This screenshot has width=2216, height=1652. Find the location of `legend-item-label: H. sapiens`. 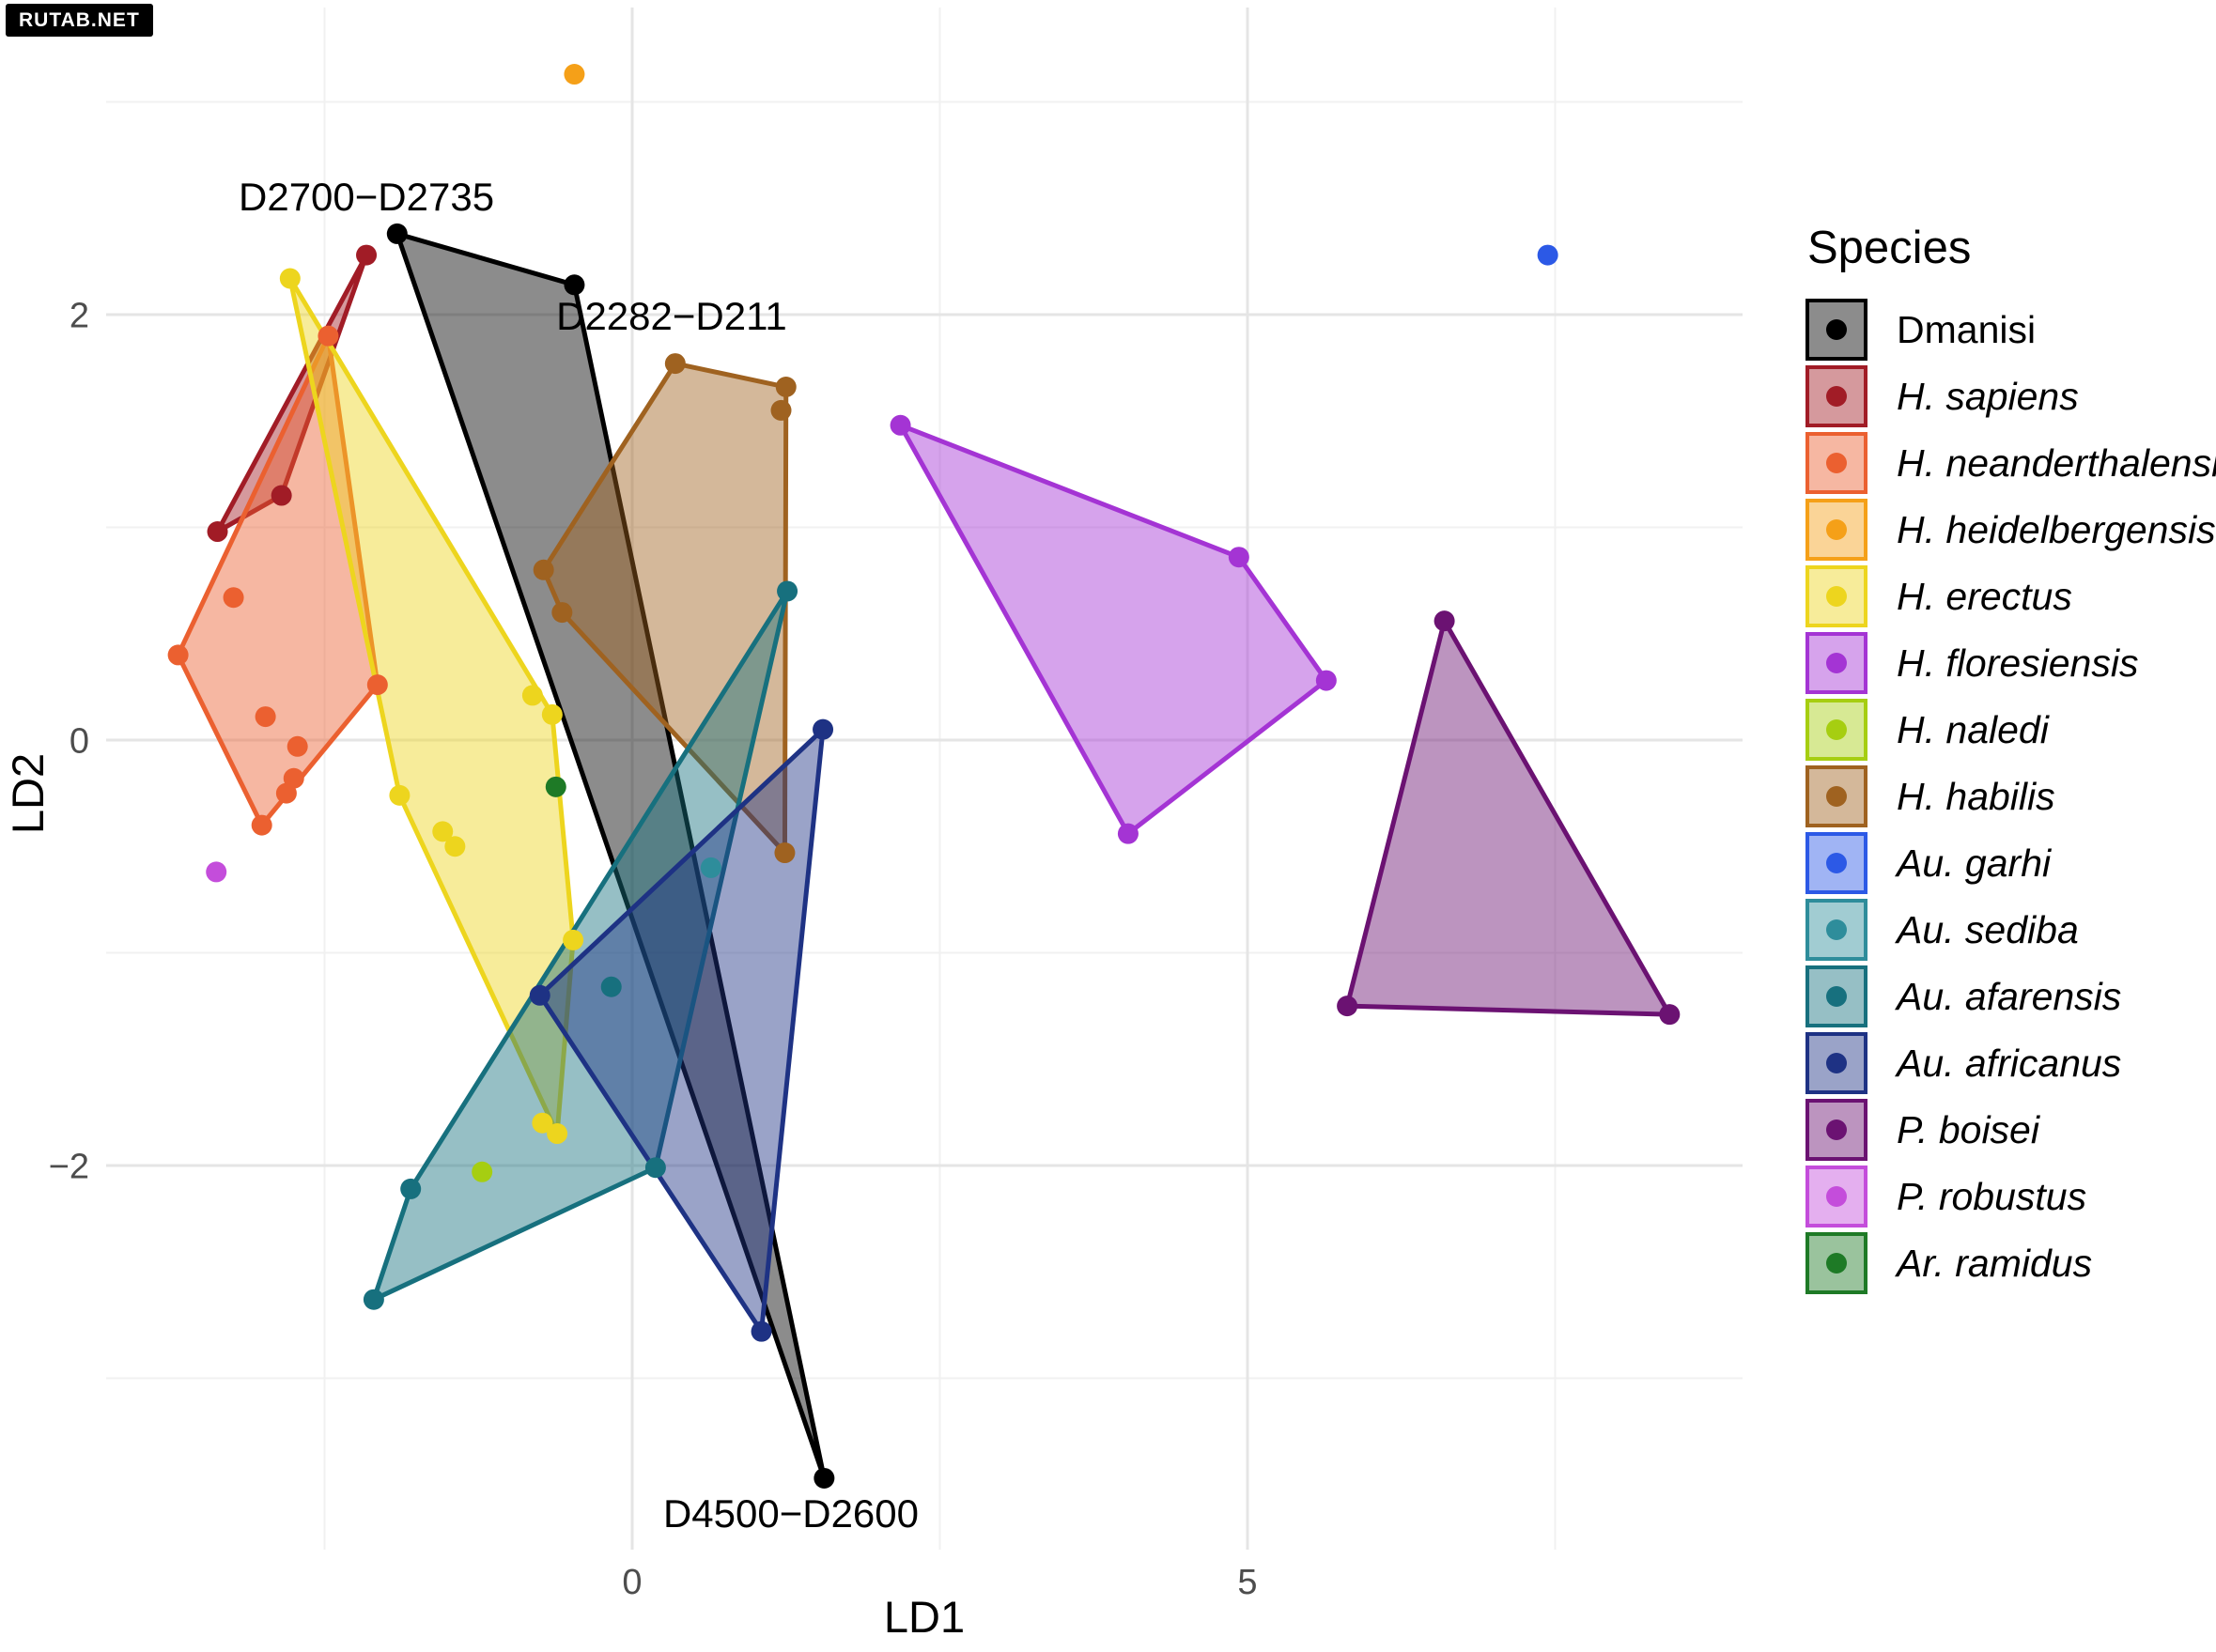

legend-item-label: H. sapiens is located at coordinates (1988, 396).